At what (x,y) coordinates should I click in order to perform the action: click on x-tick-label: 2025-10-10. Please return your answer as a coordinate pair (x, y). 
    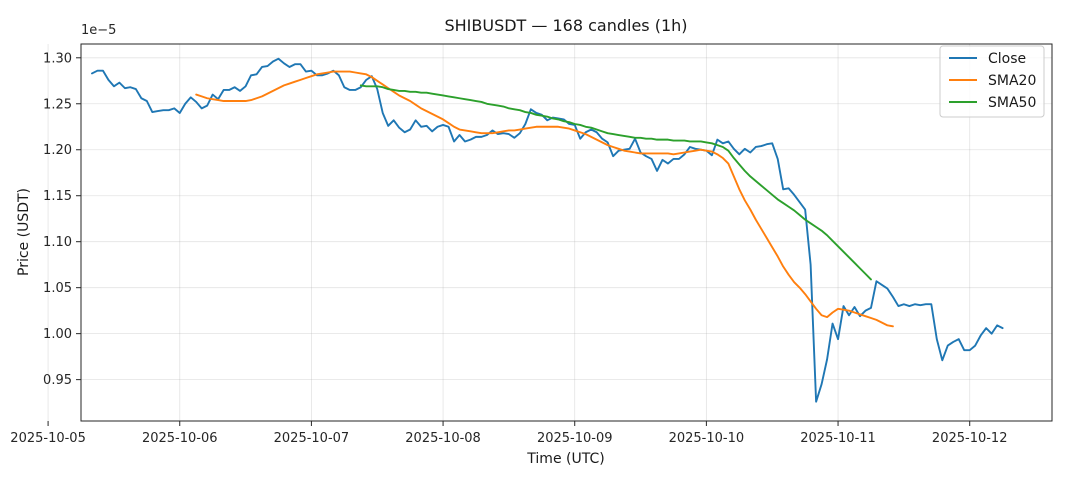
    Looking at the image, I should click on (707, 438).